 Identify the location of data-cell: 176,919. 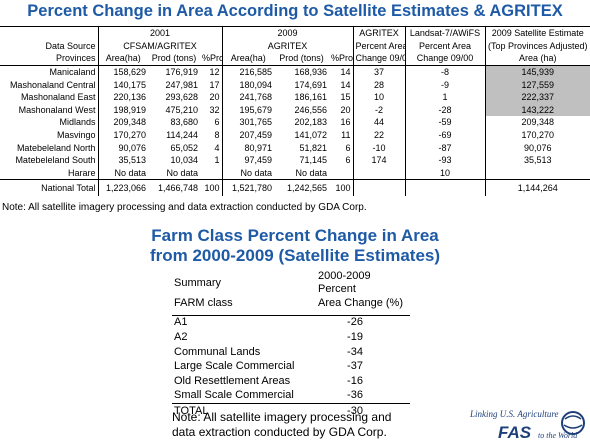
(181, 72).